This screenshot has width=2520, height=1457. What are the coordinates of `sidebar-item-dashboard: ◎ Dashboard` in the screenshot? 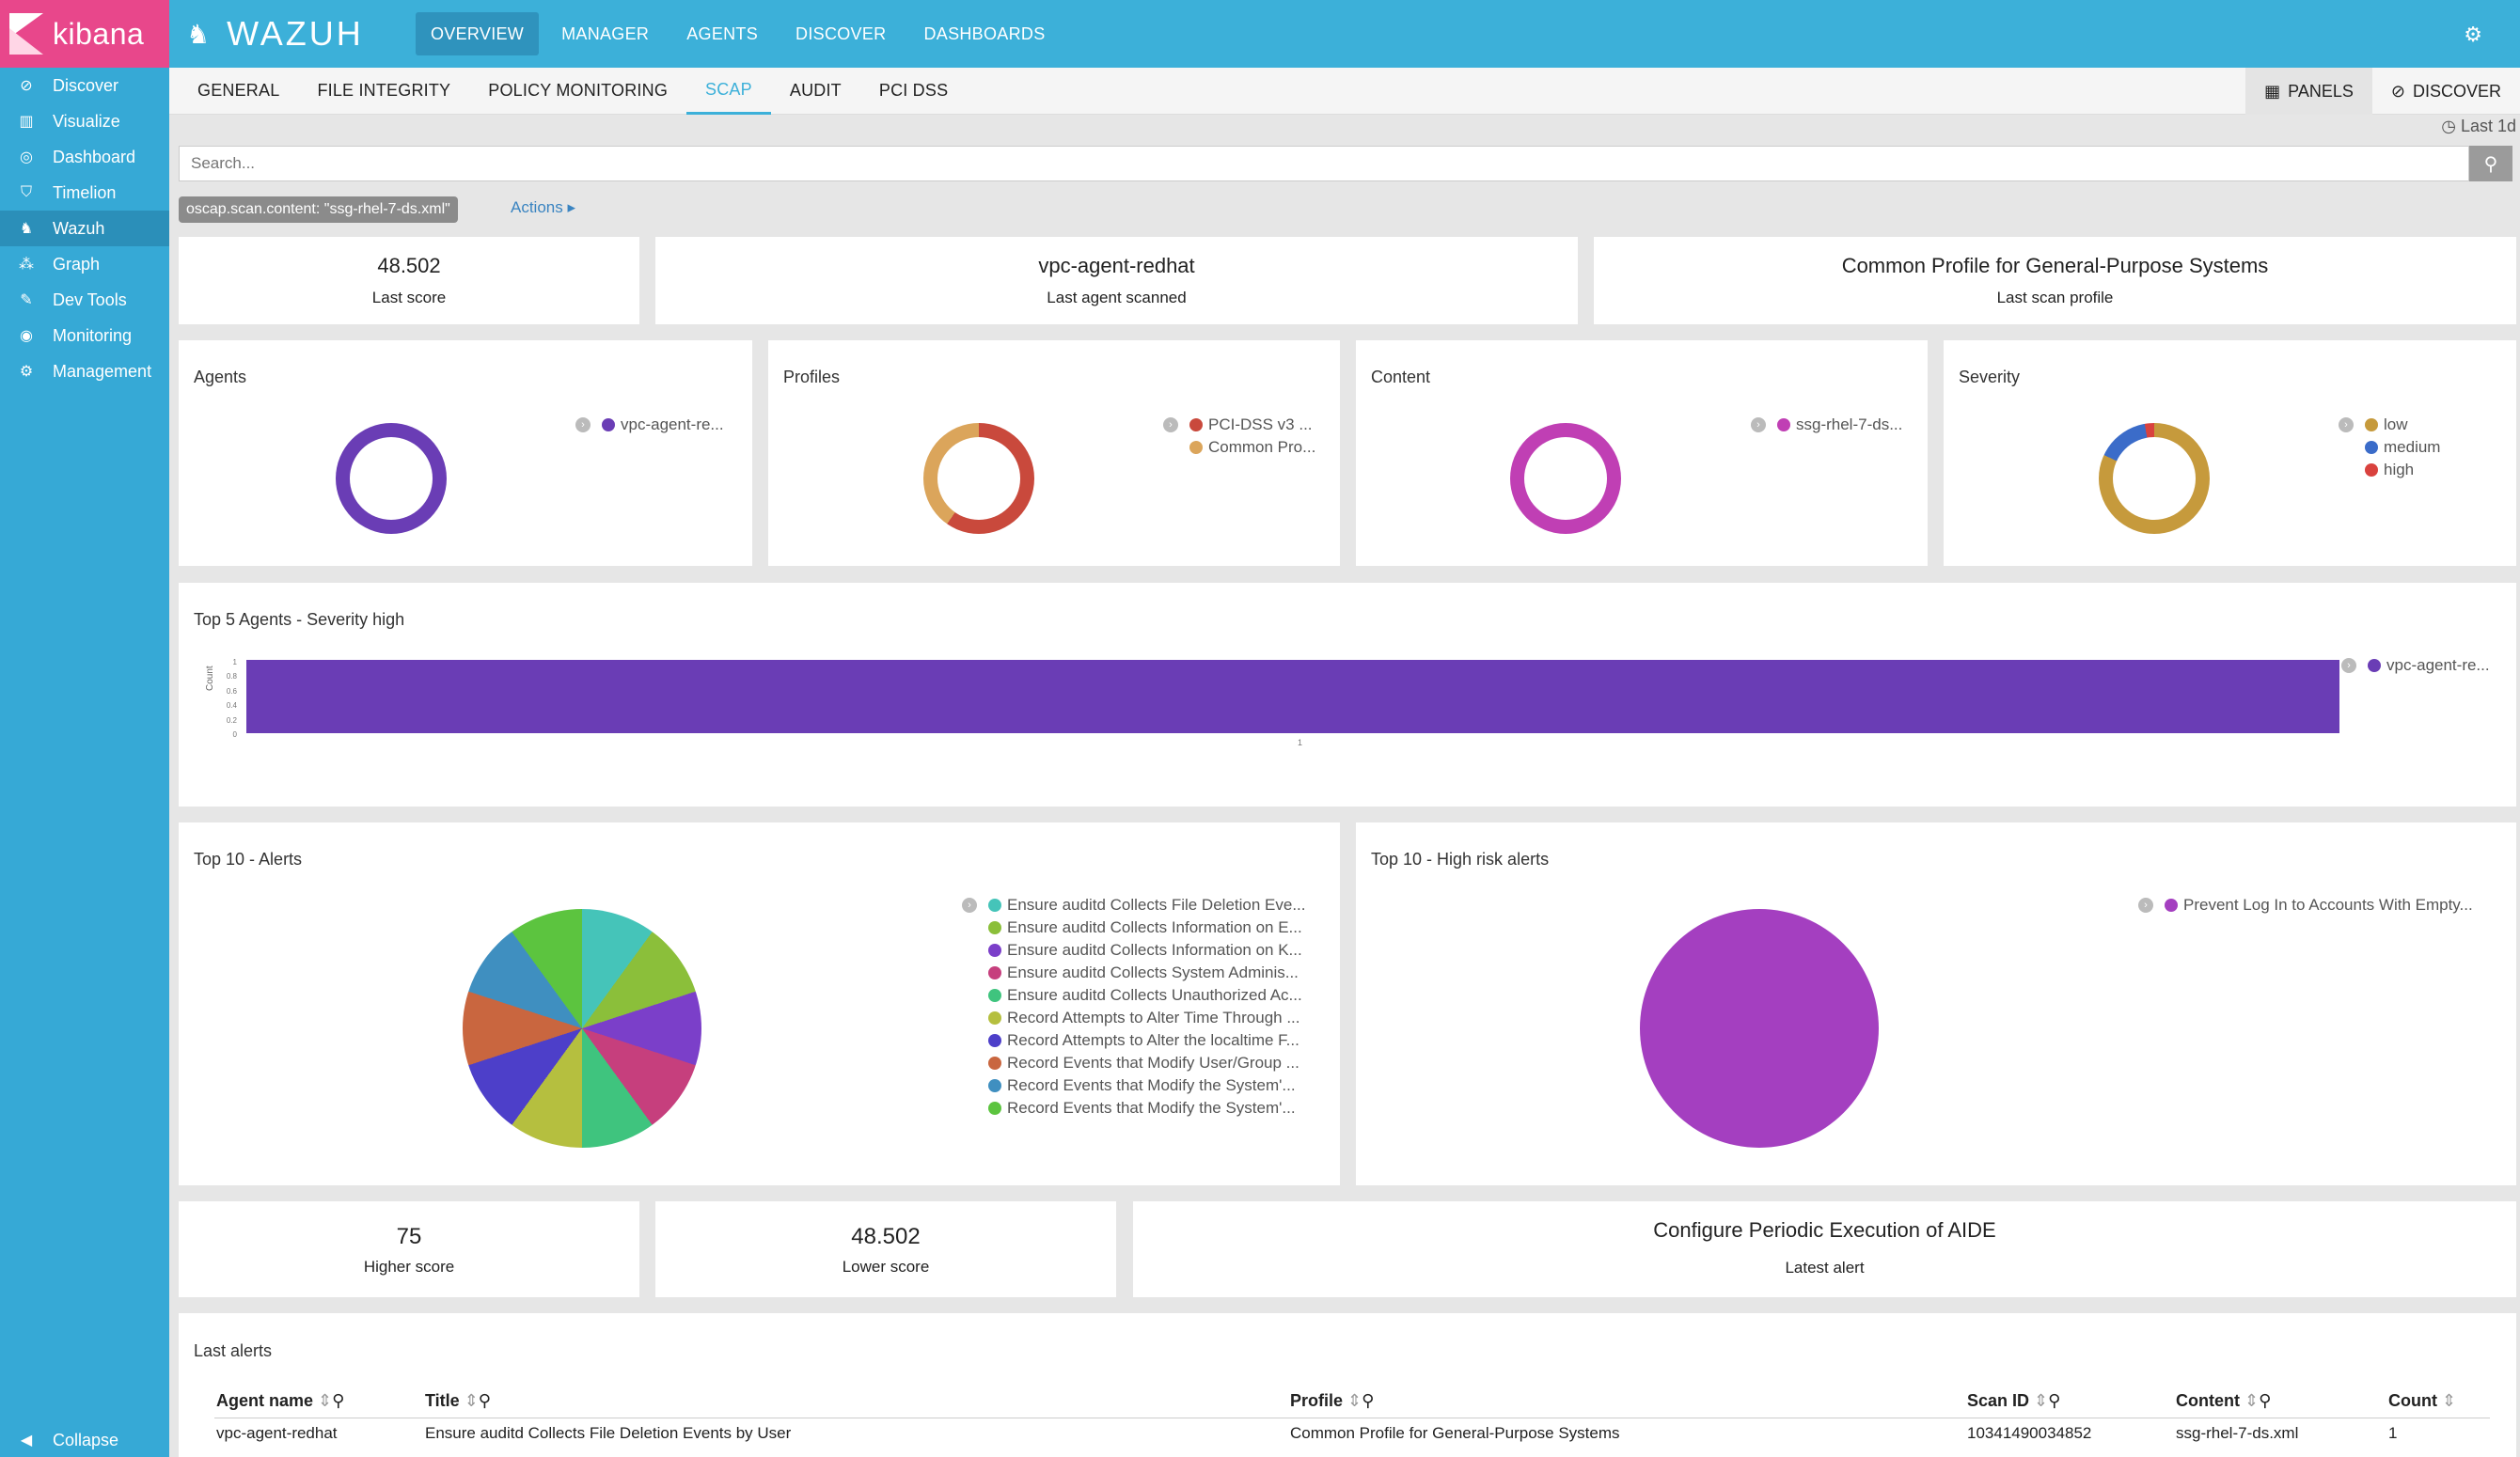 It's located at (84, 157).